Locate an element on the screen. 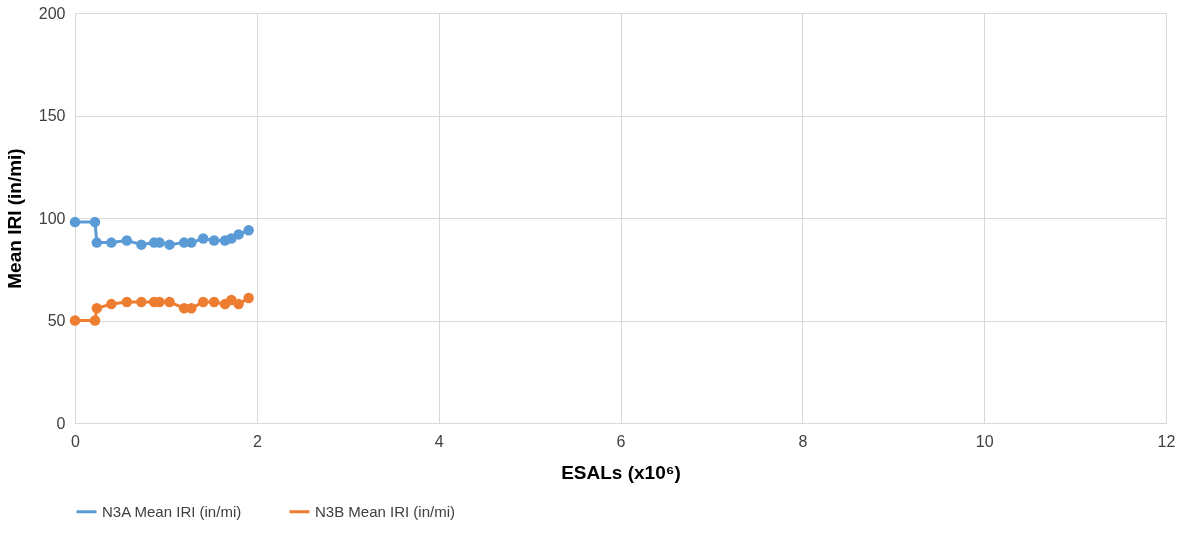  y-tick-label: 200 is located at coordinates (52, 13).